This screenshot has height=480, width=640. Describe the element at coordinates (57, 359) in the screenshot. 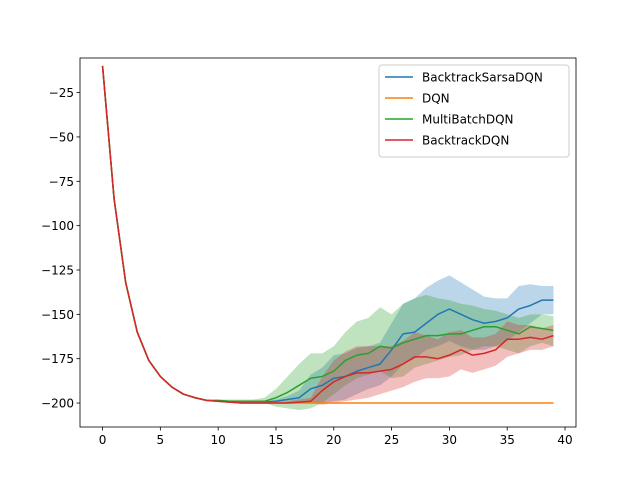

I see `y-tick-label: −175` at that location.